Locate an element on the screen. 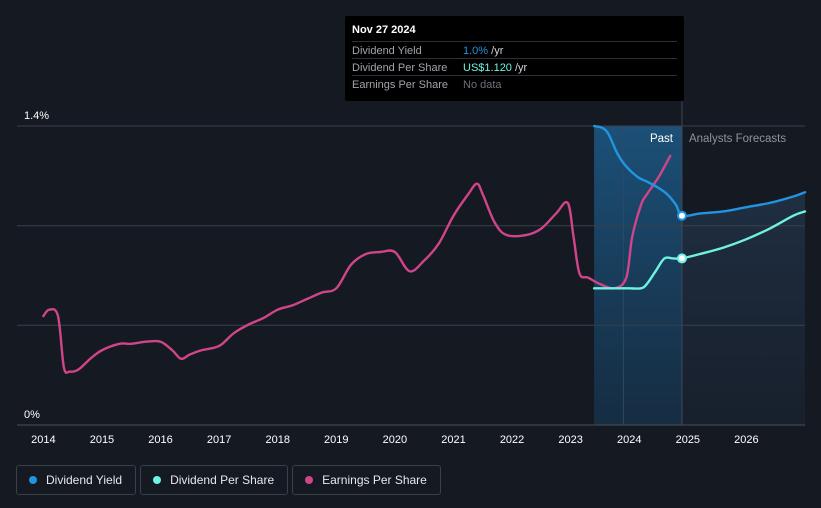 Image resolution: width=821 pixels, height=508 pixels. forecast-region is located at coordinates (743, 308).